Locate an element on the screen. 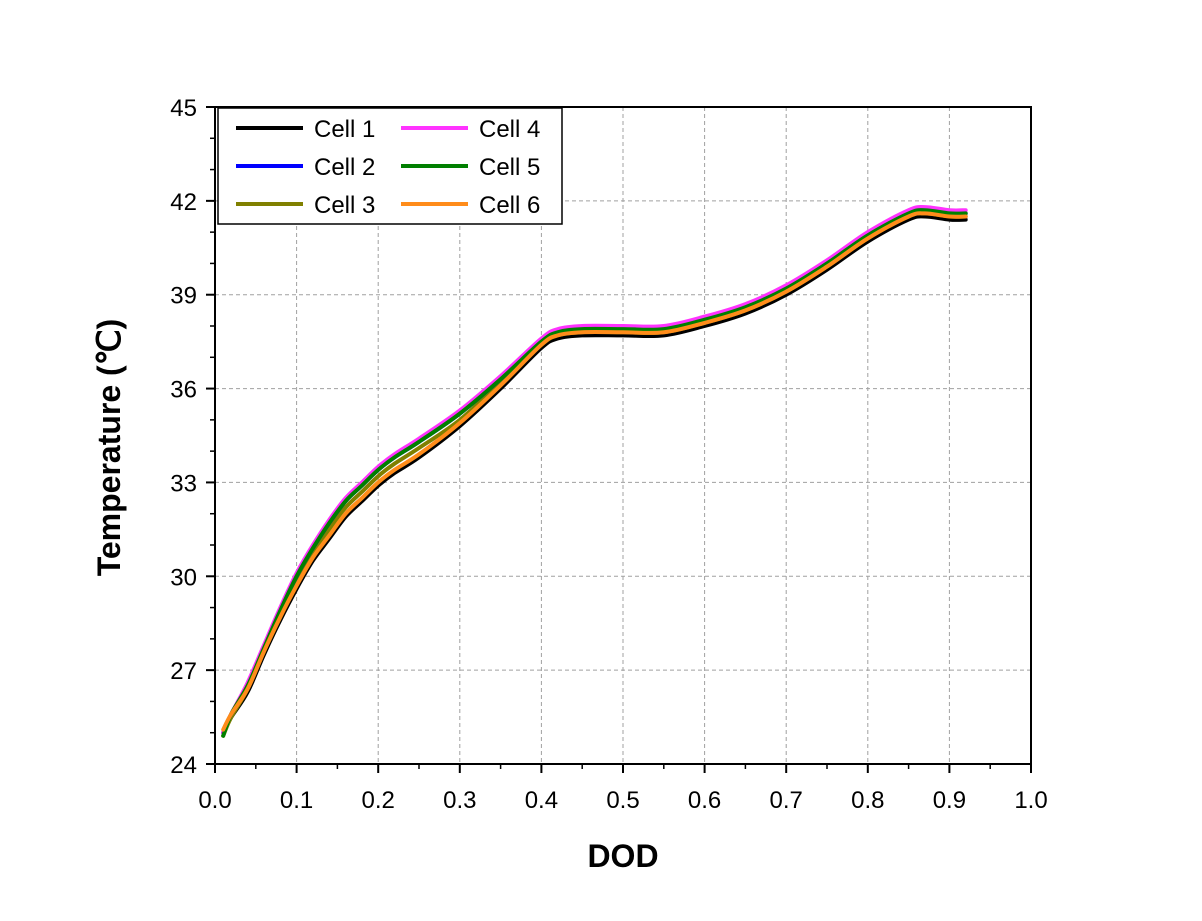 The height and width of the screenshot is (921, 1202). x-tick-label: 0.6 is located at coordinates (704, 800).